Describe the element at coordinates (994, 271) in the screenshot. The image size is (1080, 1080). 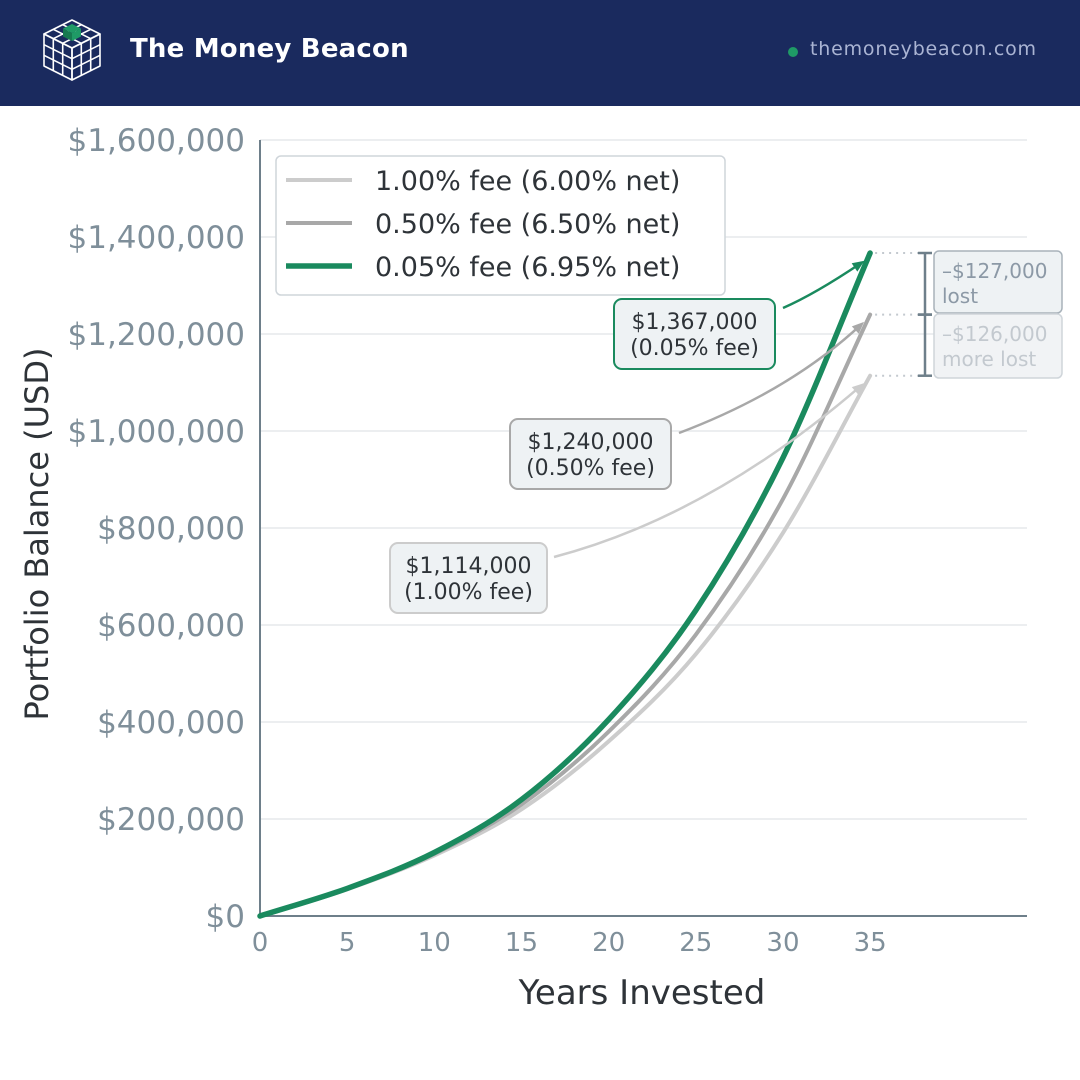
I see `loss-amount: –$127,000` at that location.